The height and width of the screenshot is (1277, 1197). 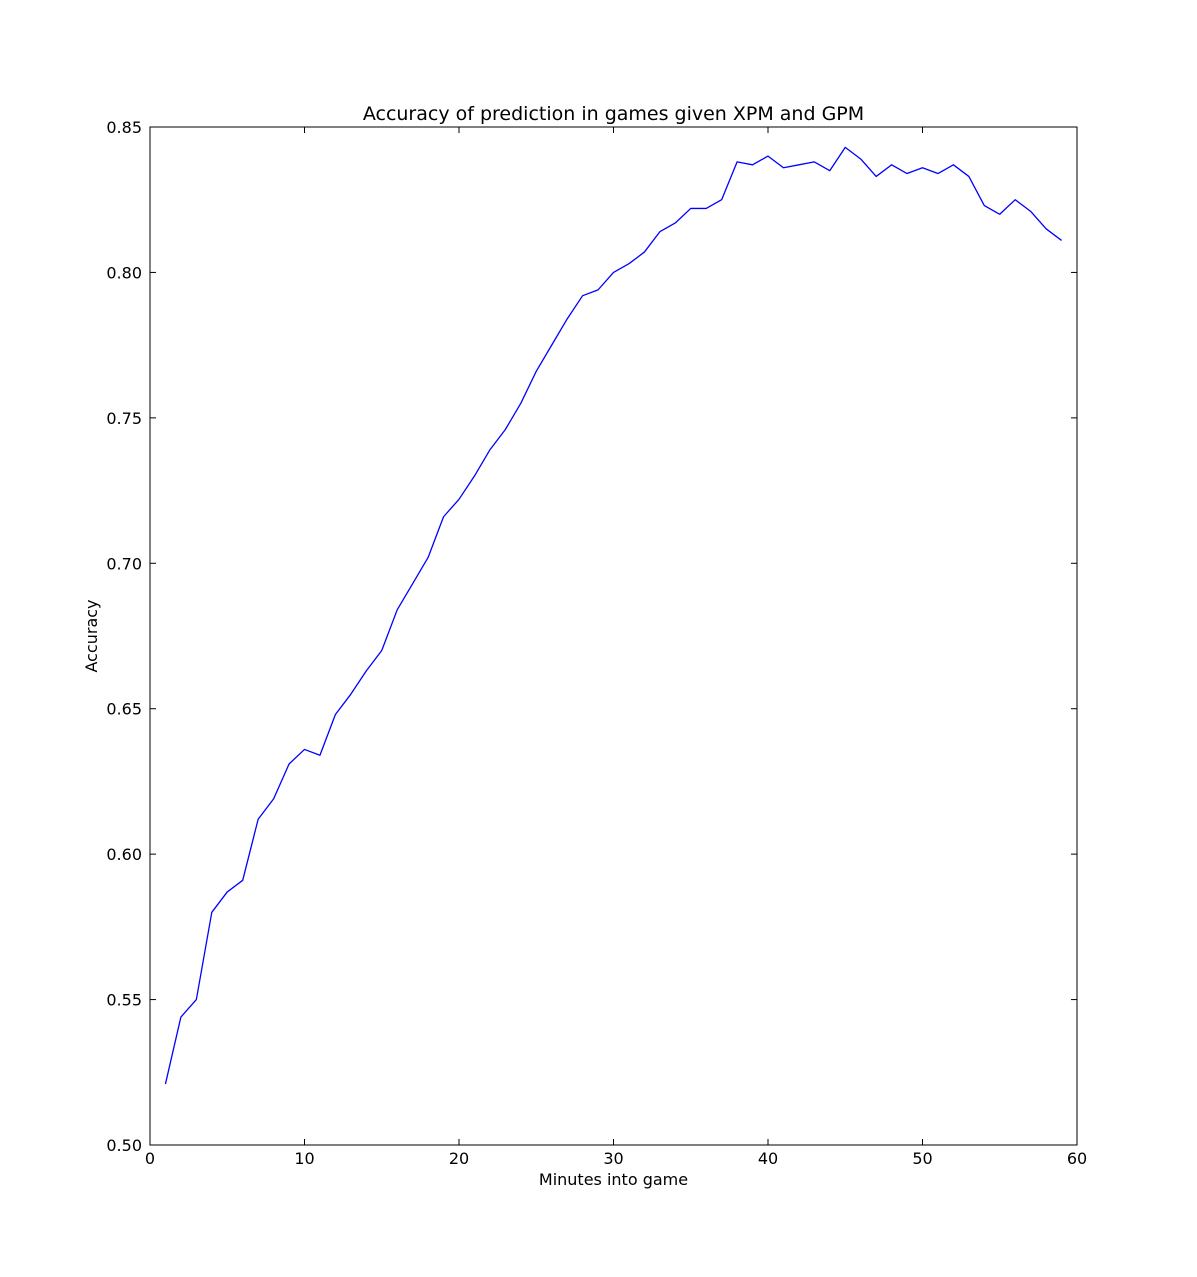 I want to click on y-tick-label: 0.70, so click(x=124, y=563).